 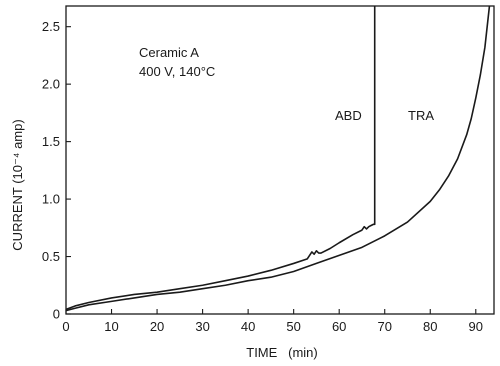 I want to click on x-tick-label: 40, so click(x=248, y=326).